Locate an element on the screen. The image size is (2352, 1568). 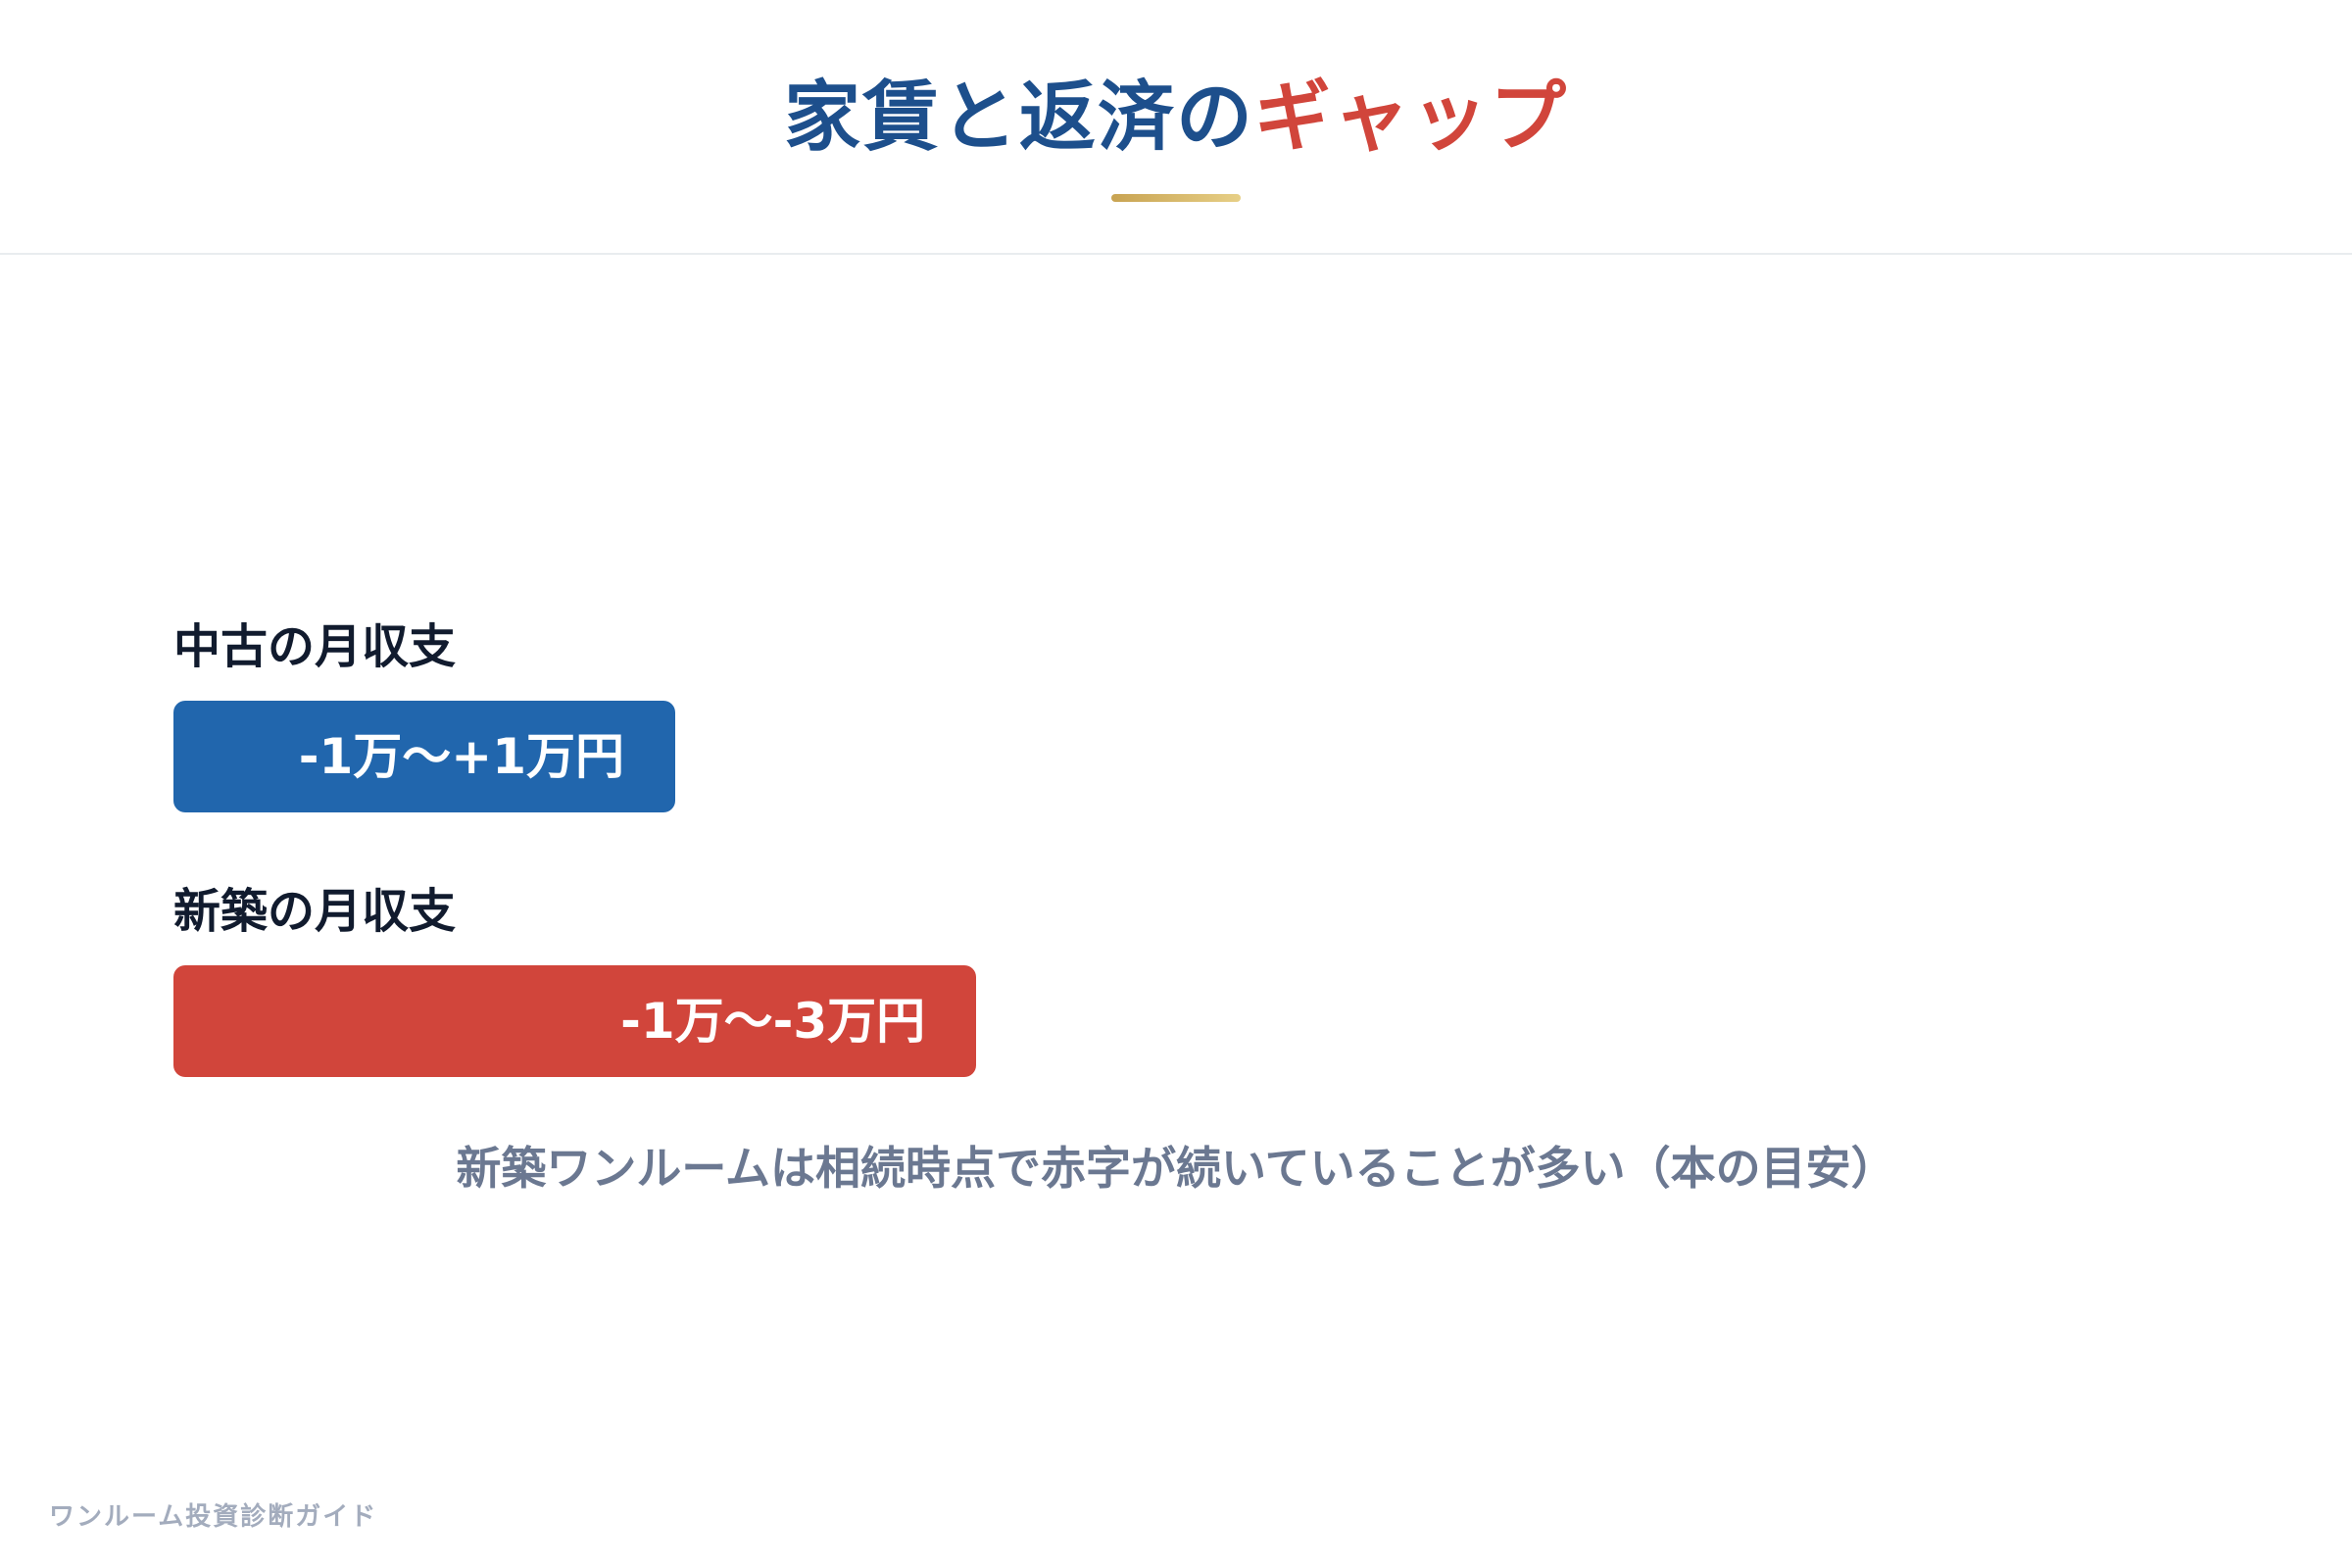
page-title: 家賃と返済のギャップ is located at coordinates (1176, 118).